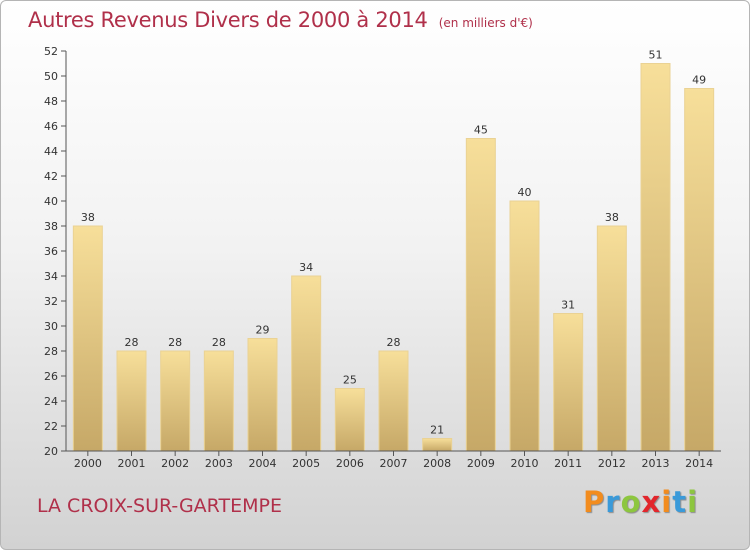 The height and width of the screenshot is (550, 750). What do you see at coordinates (51, 51) in the screenshot?
I see `y-tick-label: 52` at bounding box center [51, 51].